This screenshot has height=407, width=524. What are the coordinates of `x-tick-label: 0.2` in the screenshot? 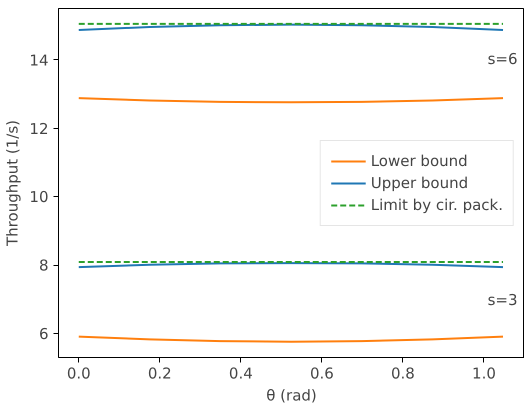 It's located at (160, 373).